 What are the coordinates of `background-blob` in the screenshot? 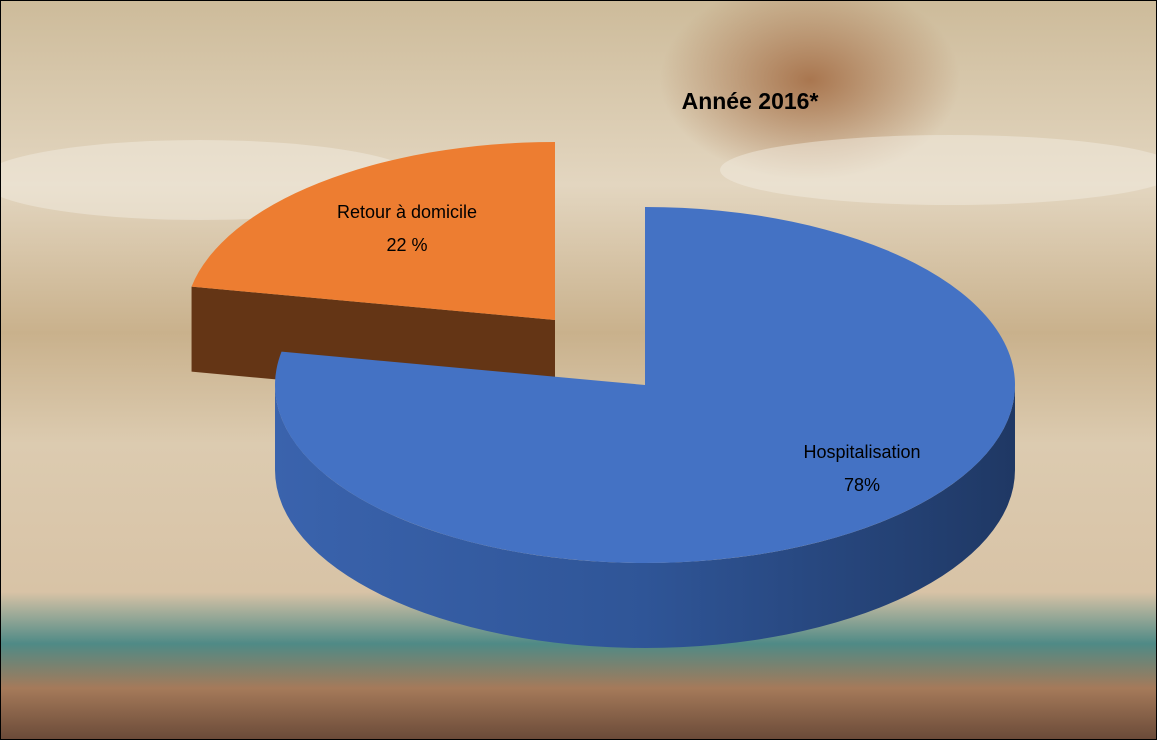 It's located at (810, 90).